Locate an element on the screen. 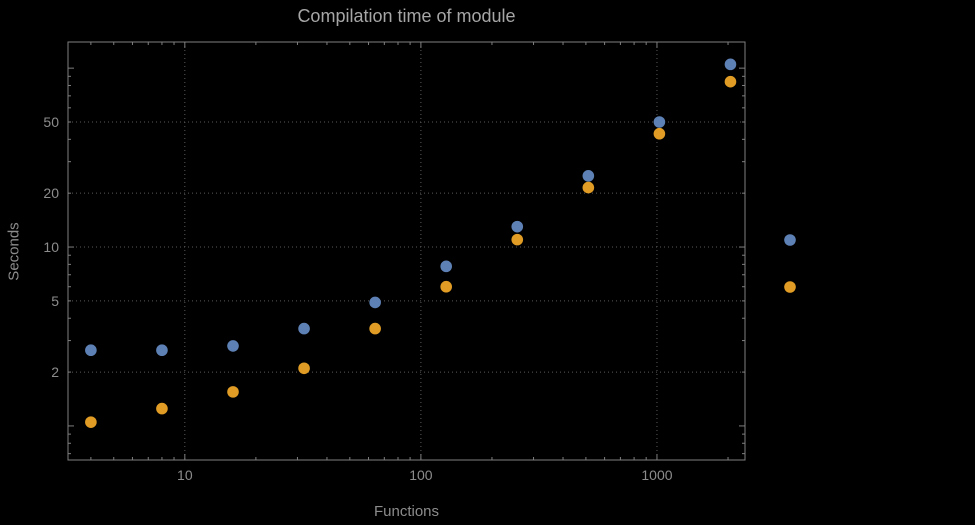 The width and height of the screenshot is (975, 525). y-tick-label: 2 is located at coordinates (55, 372).